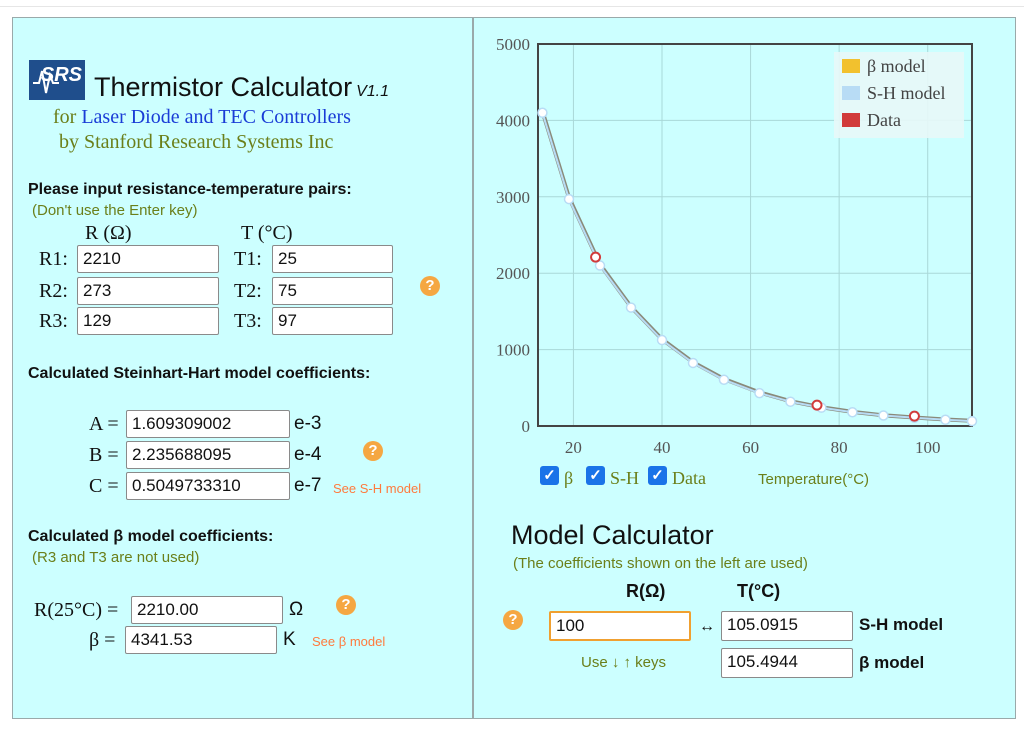 This screenshot has height=735, width=1024. I want to click on r25-input: 2210.00, so click(207, 610).